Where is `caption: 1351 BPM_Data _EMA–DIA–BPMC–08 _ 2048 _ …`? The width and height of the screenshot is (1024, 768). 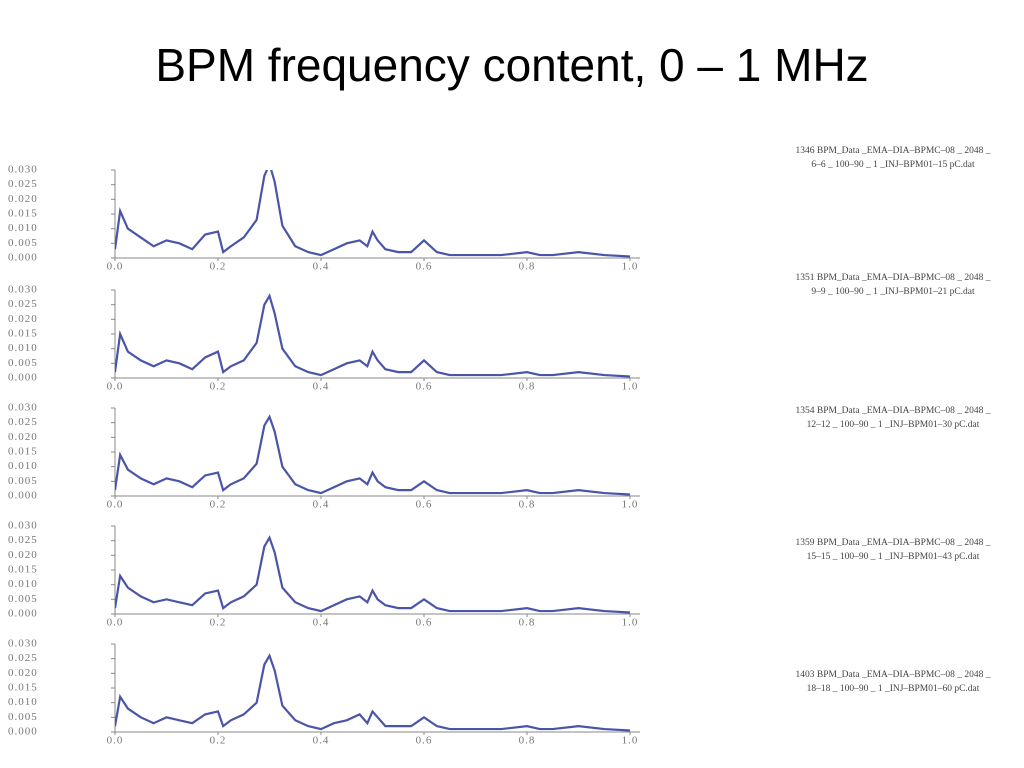
caption: 1351 BPM_Data _EMA–DIA–BPMC–08 _ 2048 _ … is located at coordinates (893, 285).